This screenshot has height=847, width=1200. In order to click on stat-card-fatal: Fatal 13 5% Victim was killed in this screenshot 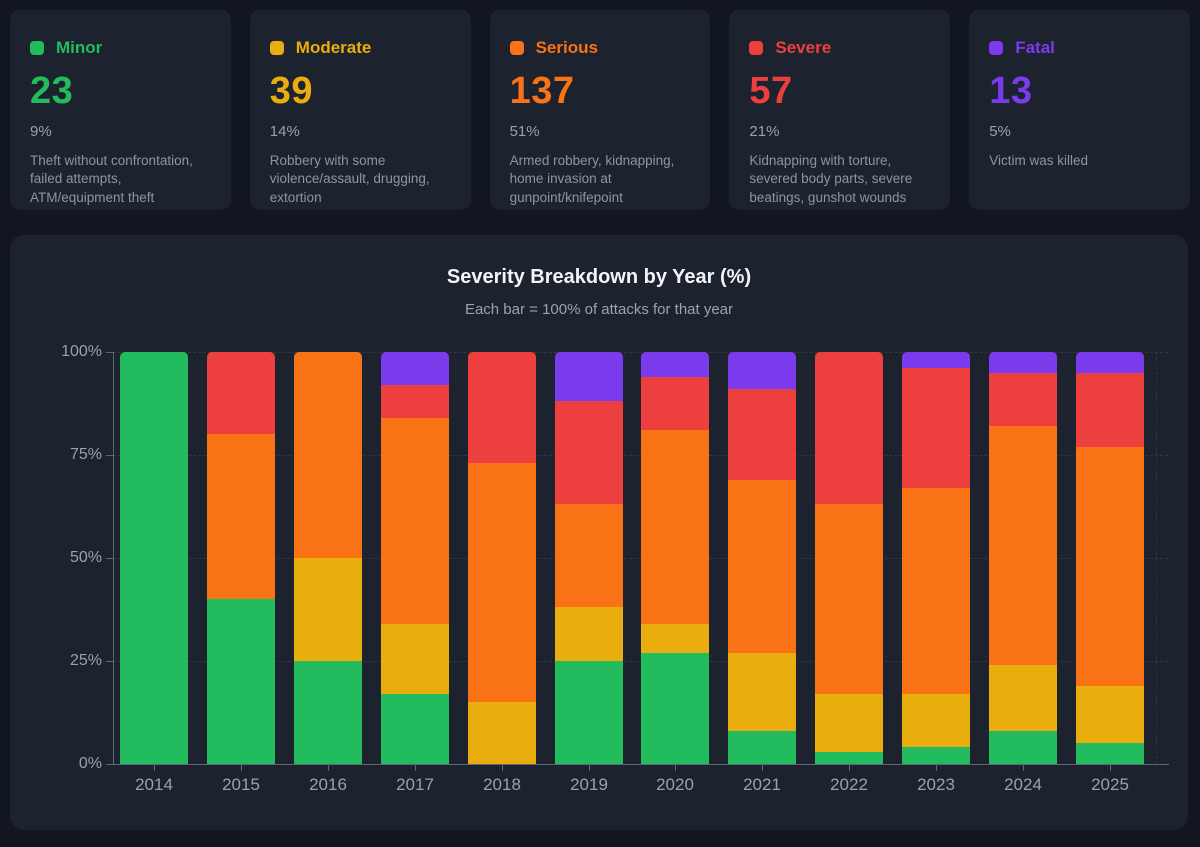, I will do `click(1079, 110)`.